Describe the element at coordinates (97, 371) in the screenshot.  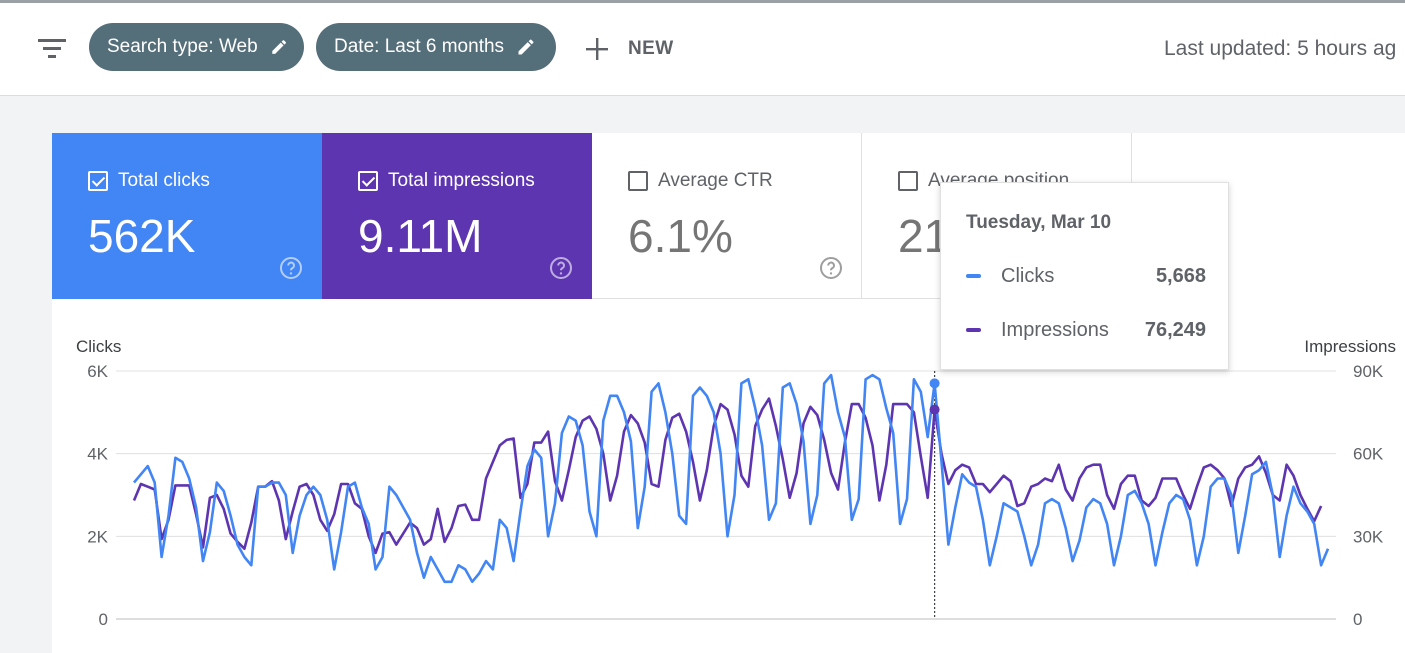
I see `left-tick-label: 6K` at that location.